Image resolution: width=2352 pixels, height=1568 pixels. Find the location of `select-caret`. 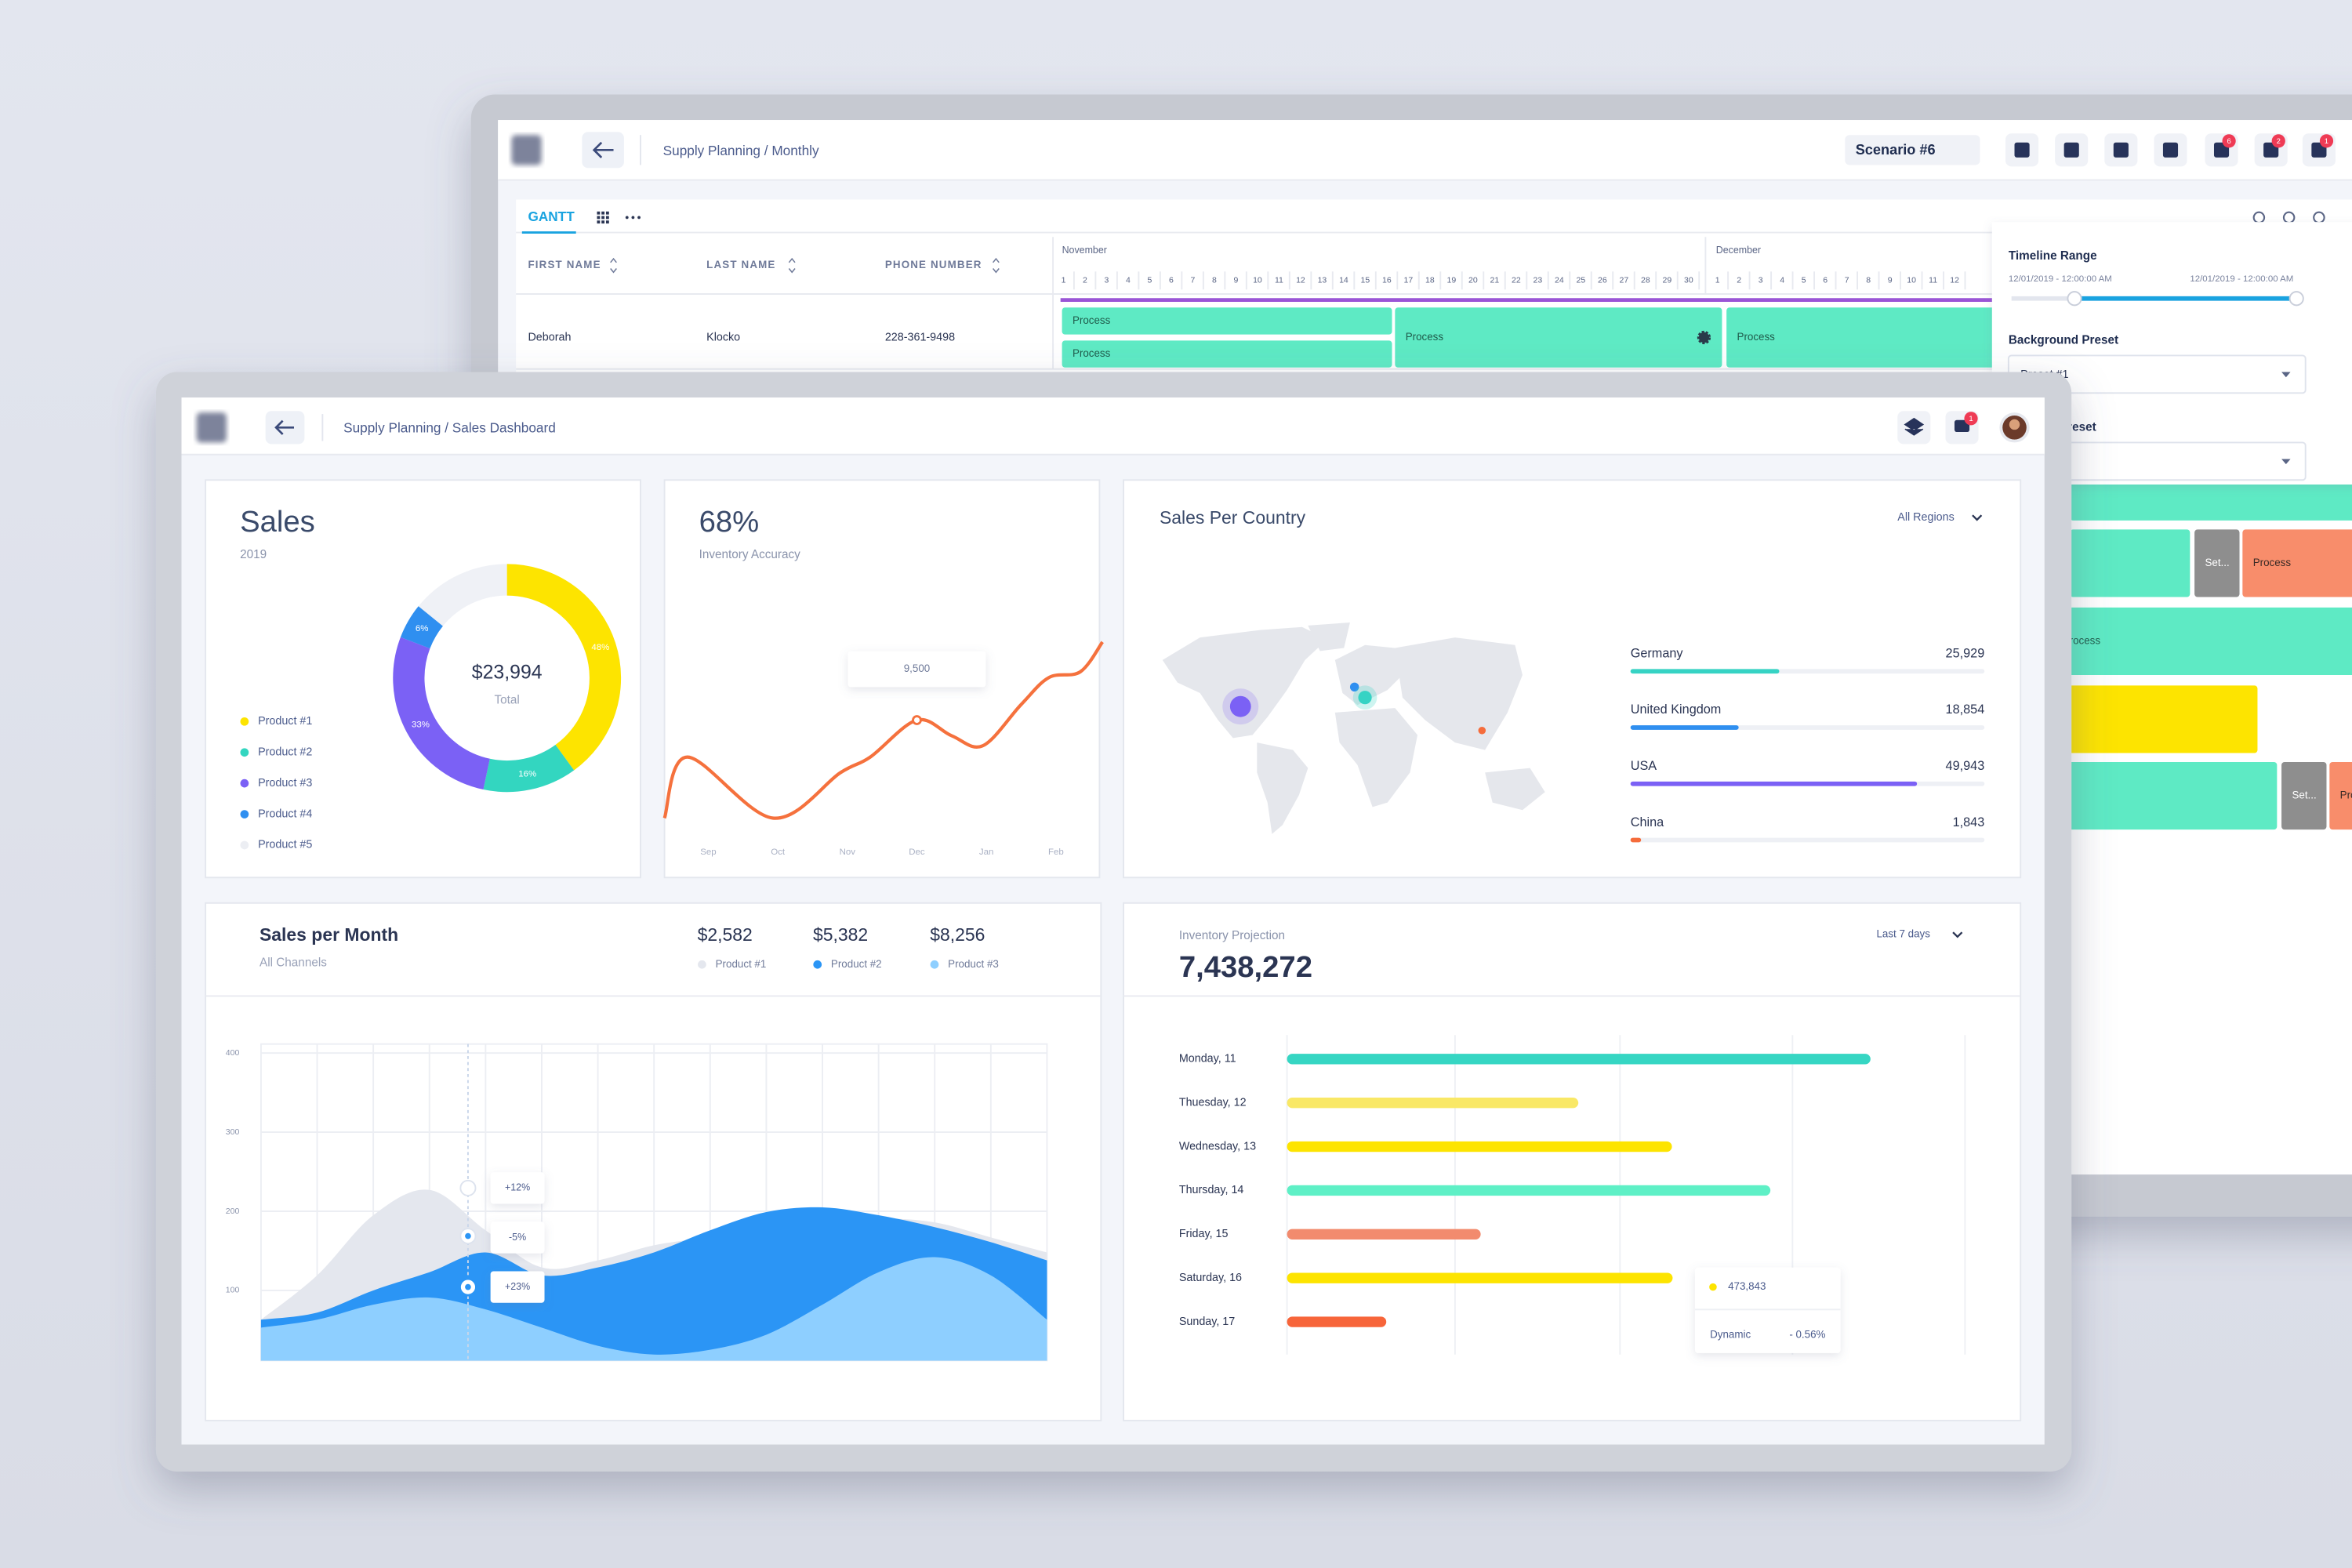

select-caret is located at coordinates (2286, 462).